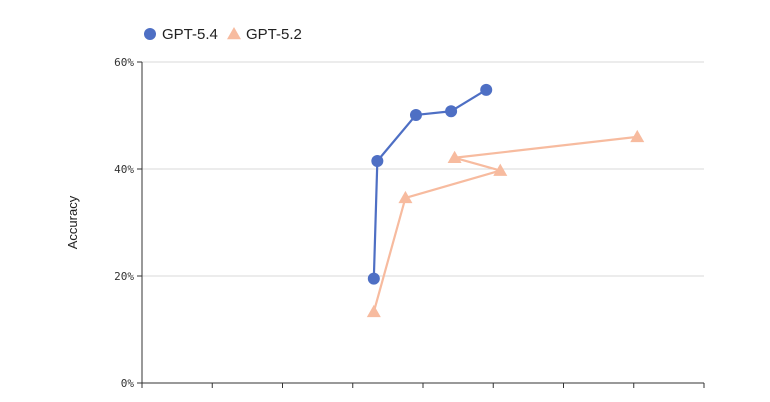 The height and width of the screenshot is (402, 770). I want to click on y-tick-label: 60%, so click(124, 62).